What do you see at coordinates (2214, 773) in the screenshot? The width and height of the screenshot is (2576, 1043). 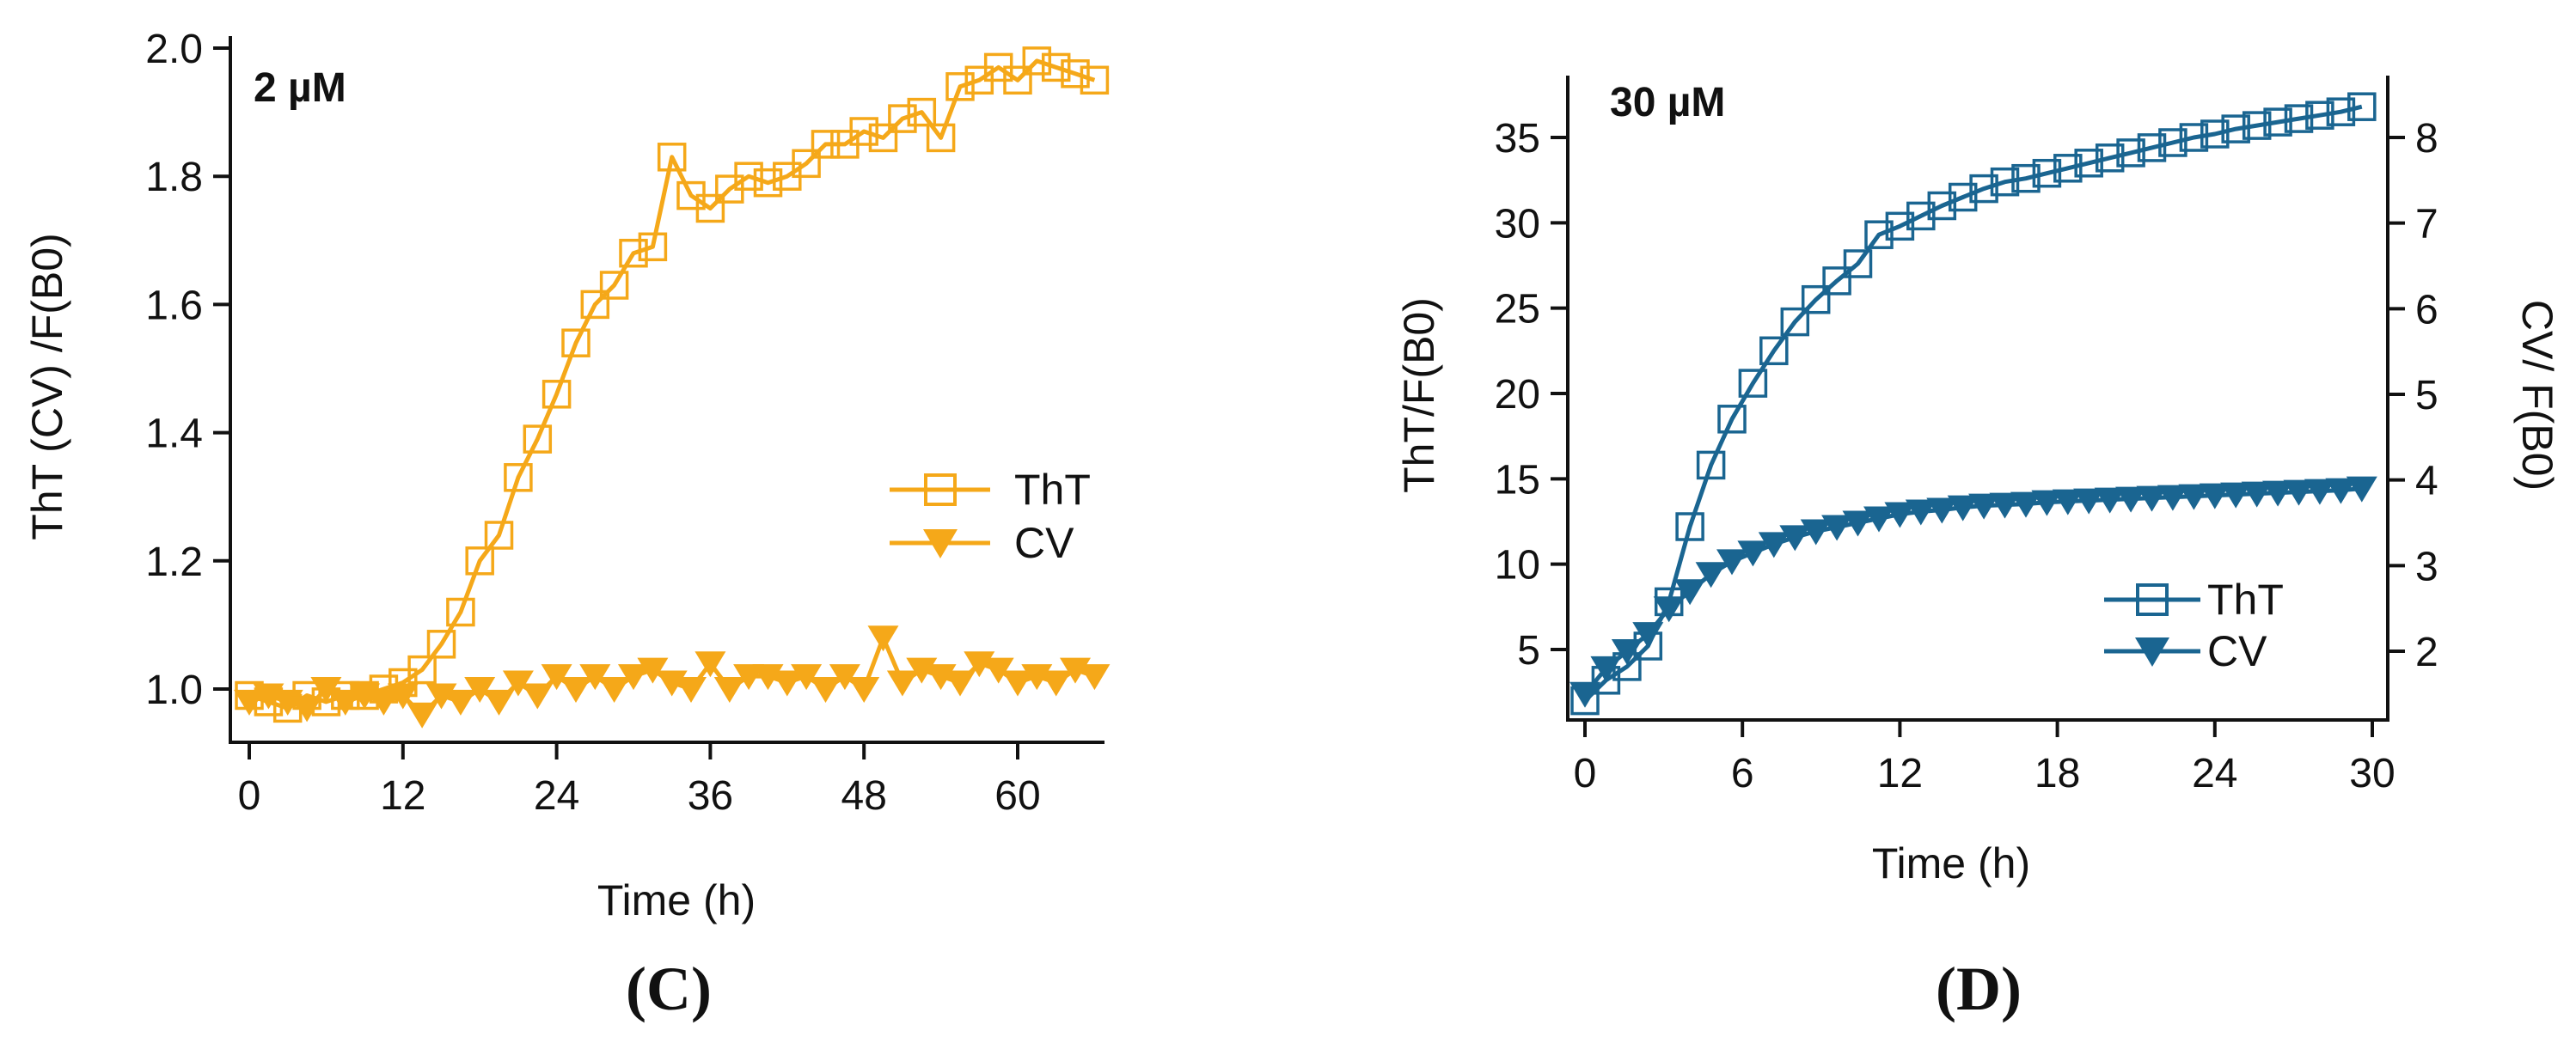 I see `panel-d-x-tick-label: 24` at bounding box center [2214, 773].